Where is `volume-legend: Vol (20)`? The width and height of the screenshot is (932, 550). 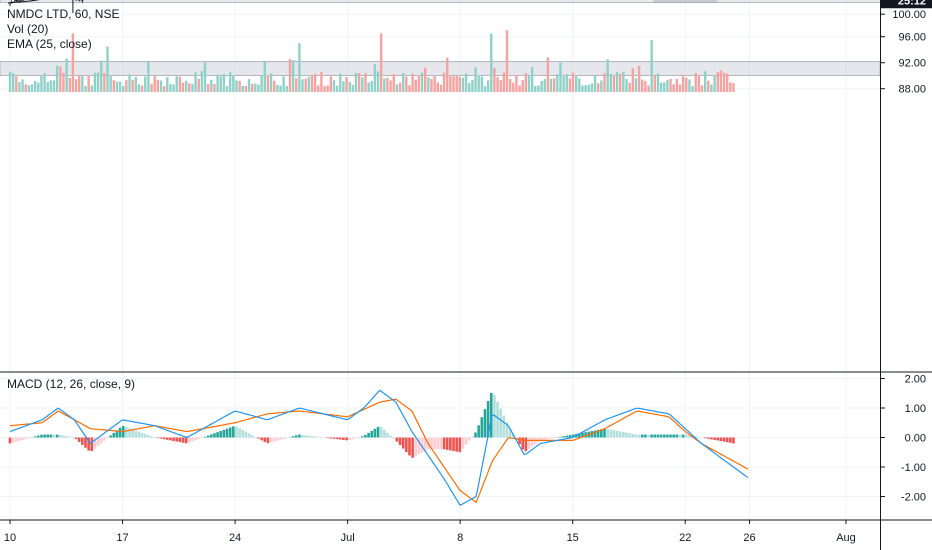 volume-legend: Vol (20) is located at coordinates (28, 29).